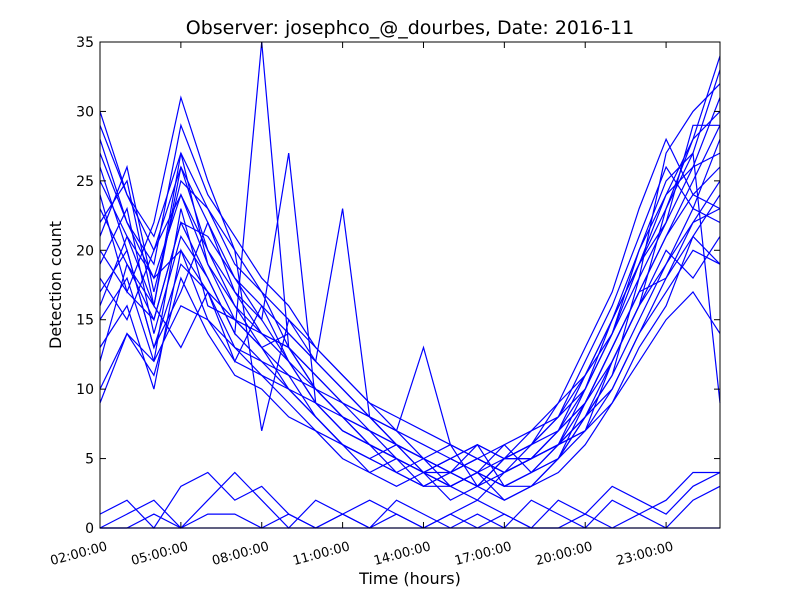 This screenshot has width=800, height=600. Describe the element at coordinates (402, 554) in the screenshot. I see `x-tick-label: 14:00:00` at that location.